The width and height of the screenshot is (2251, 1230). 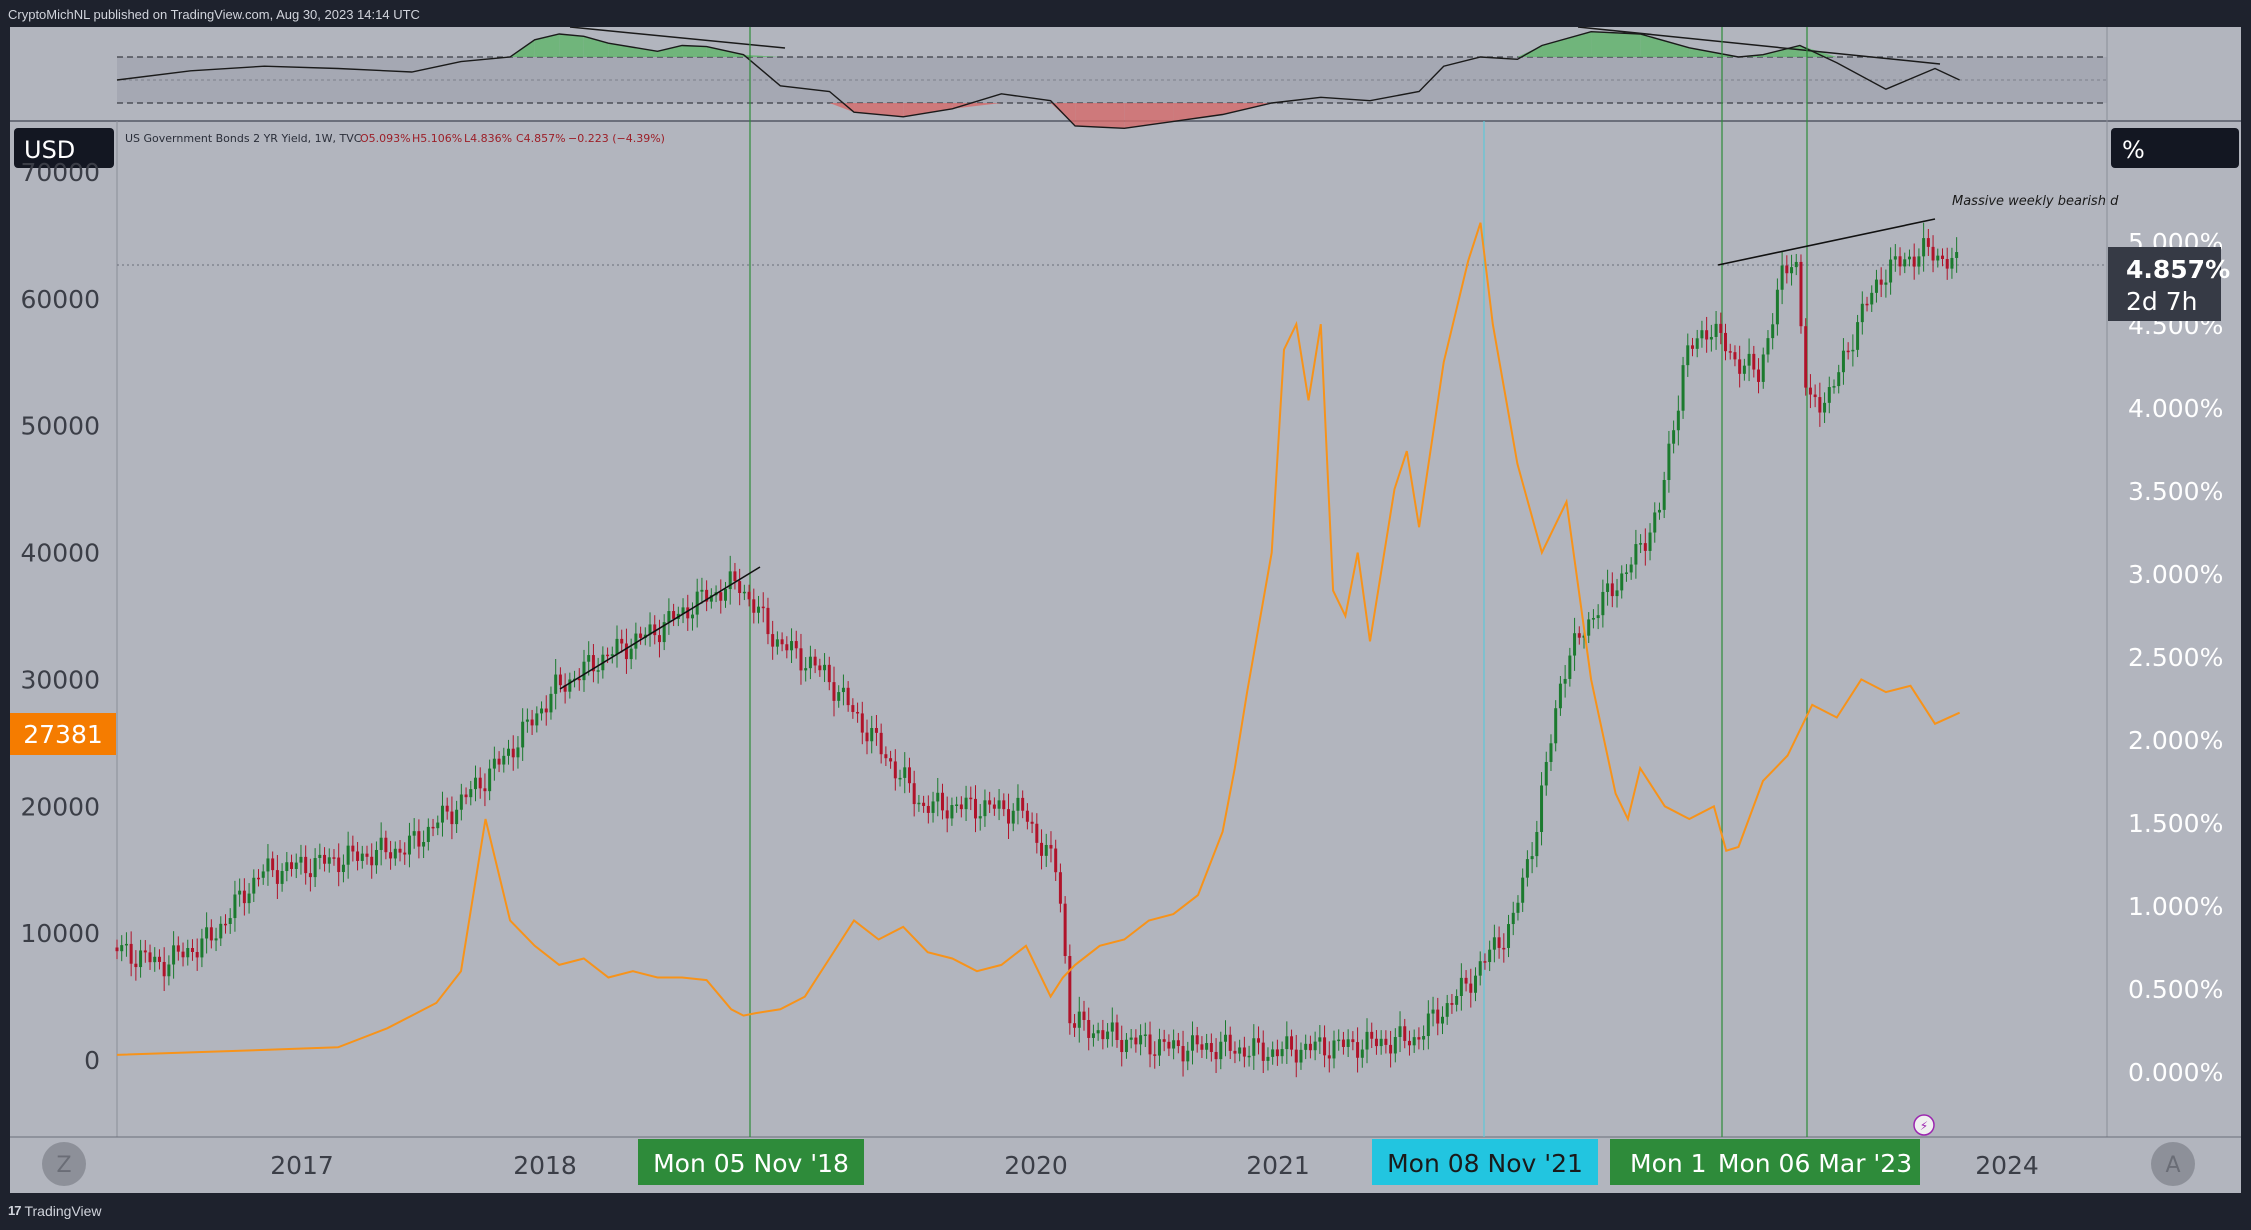 I want to click on marker-badge-nov-2021, so click(x=1485, y=1162).